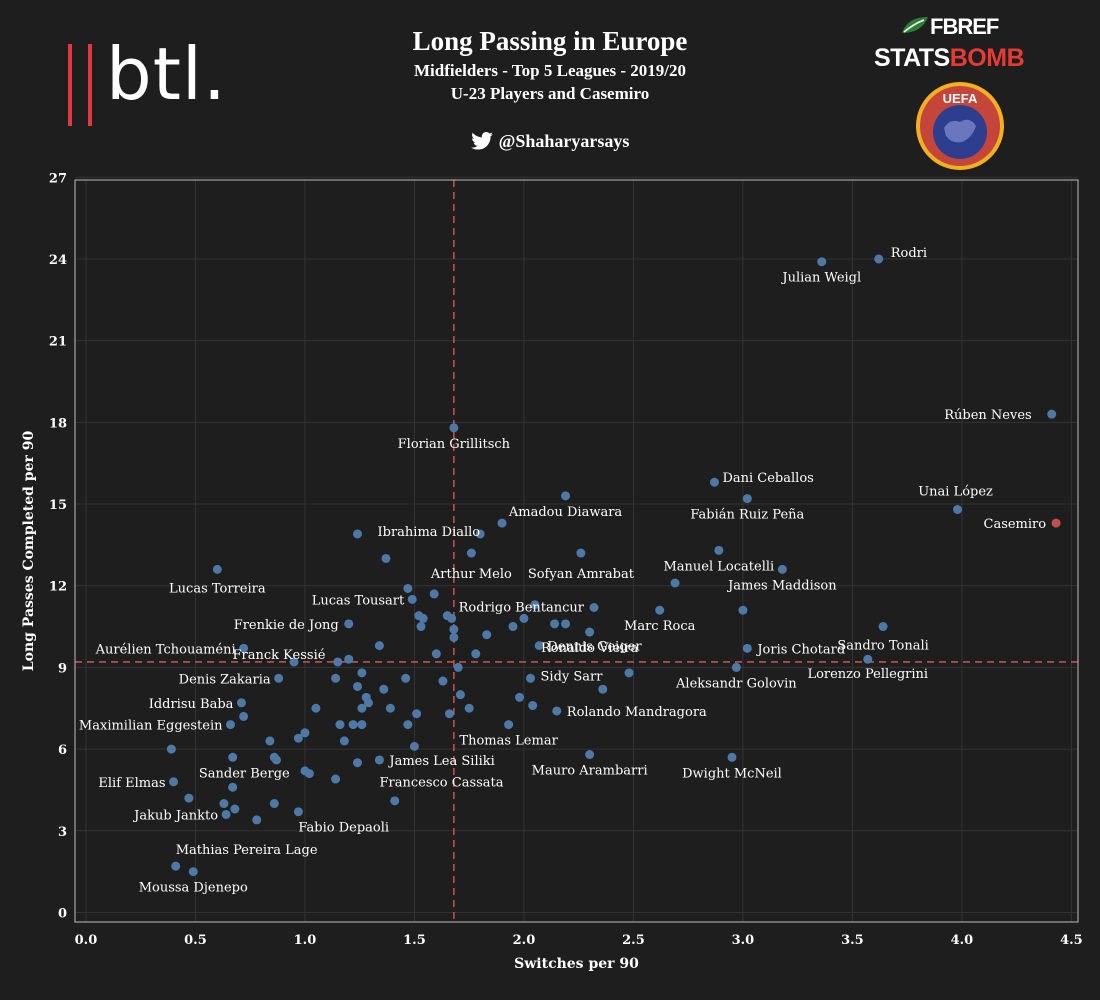 The image size is (1100, 1000). I want to click on y-tick-label: 24, so click(58, 260).